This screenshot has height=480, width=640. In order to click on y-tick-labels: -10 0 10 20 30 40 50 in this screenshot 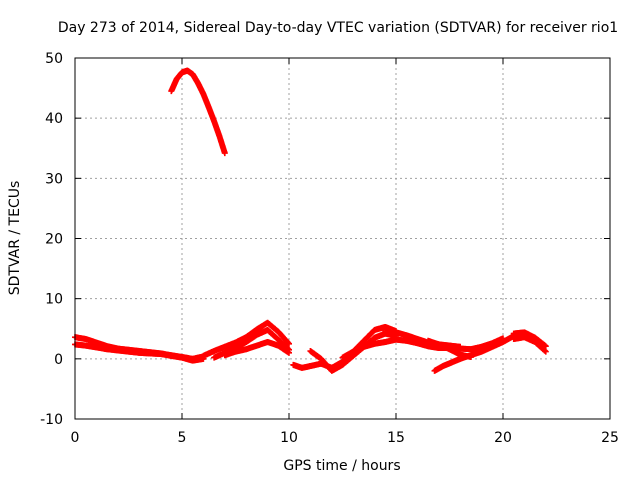, I will do `click(51, 239)`.